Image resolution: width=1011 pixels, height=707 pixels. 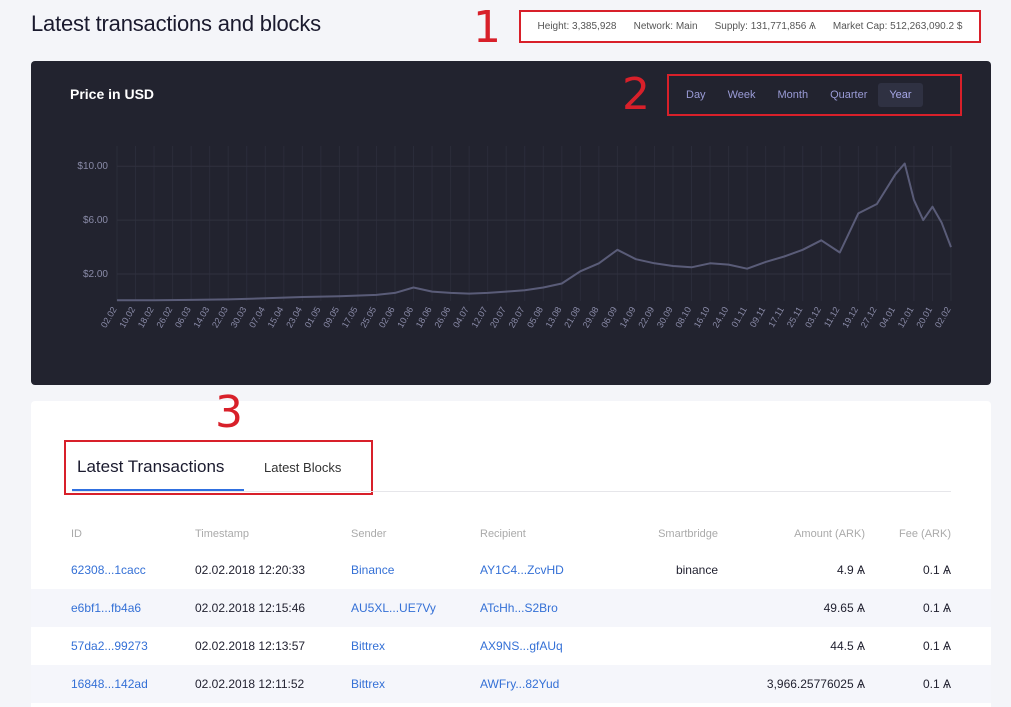 What do you see at coordinates (591, 317) in the screenshot?
I see `x-tick-label: 29.08` at bounding box center [591, 317].